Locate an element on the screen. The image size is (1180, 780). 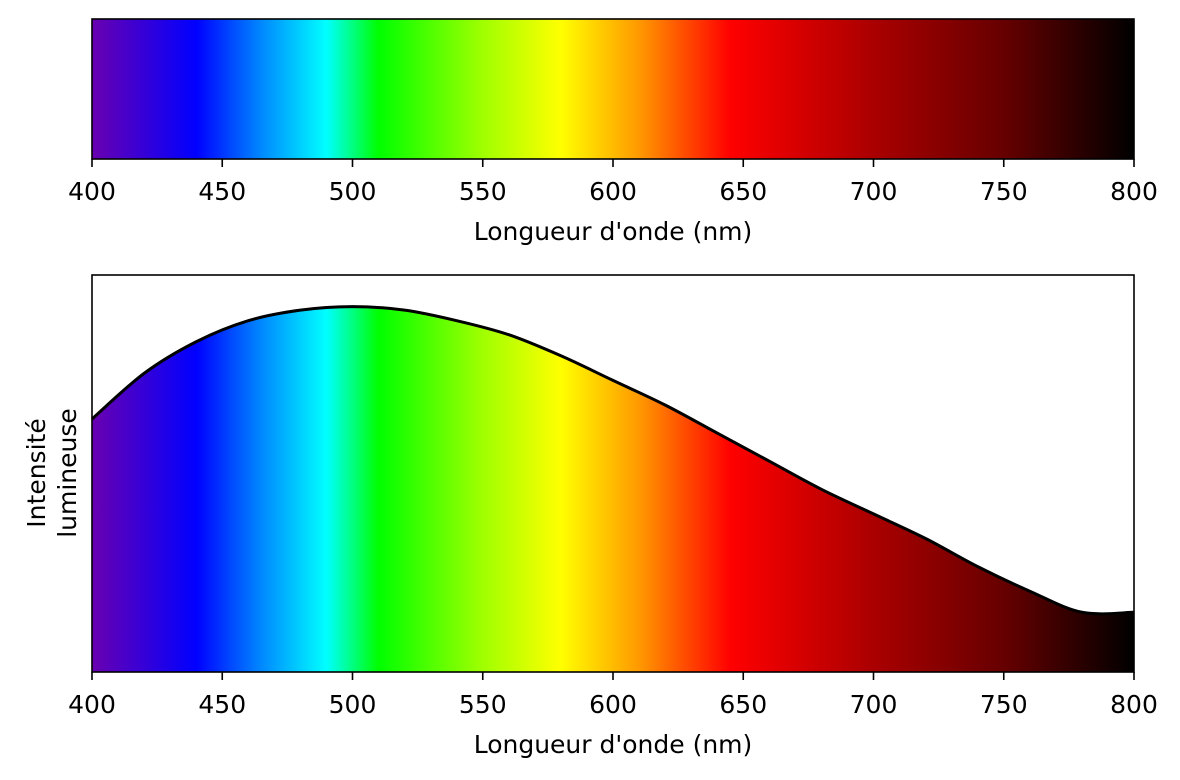
bottom-x-tick-label-650: 650 is located at coordinates (743, 704).